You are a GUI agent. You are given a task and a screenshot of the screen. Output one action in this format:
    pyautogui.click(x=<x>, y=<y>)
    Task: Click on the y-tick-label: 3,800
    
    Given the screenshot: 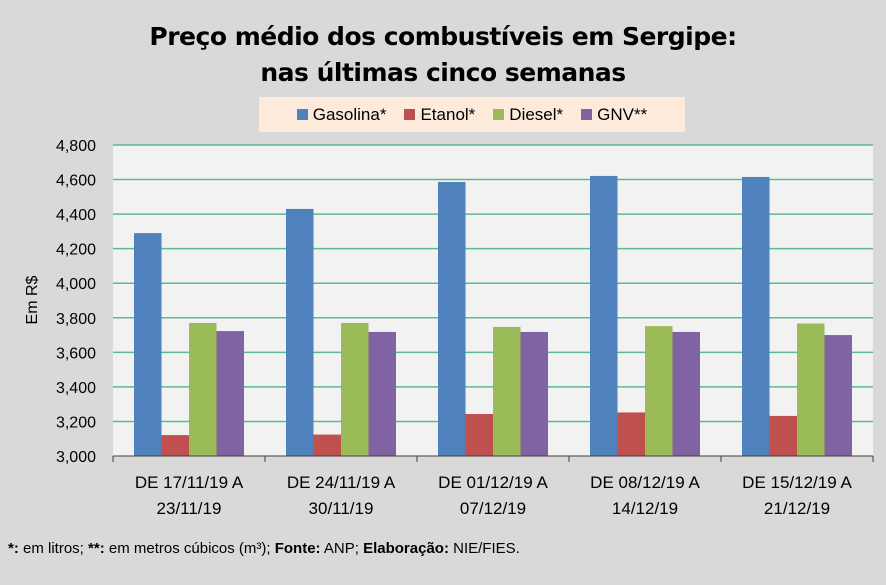 What is the action you would take?
    pyautogui.click(x=76, y=319)
    